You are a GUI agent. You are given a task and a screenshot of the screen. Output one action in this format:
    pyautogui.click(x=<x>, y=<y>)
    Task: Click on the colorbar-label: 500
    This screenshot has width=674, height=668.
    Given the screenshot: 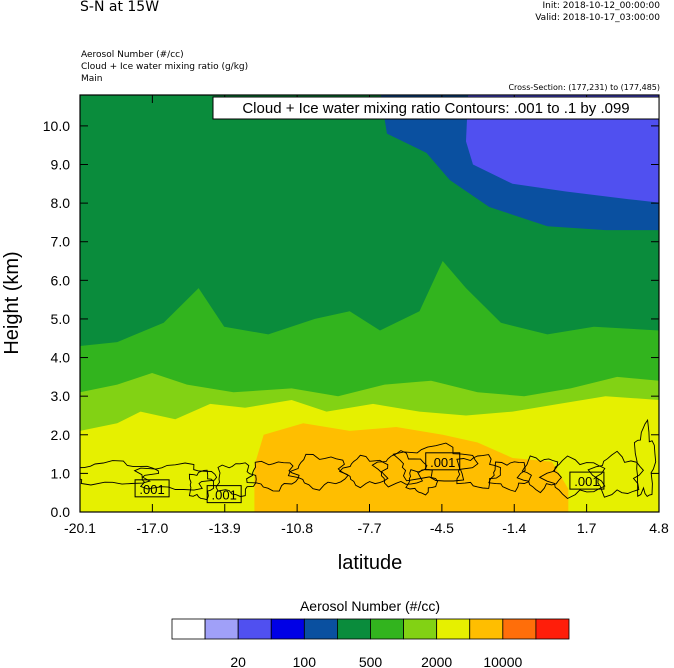 What is the action you would take?
    pyautogui.click(x=371, y=661)
    